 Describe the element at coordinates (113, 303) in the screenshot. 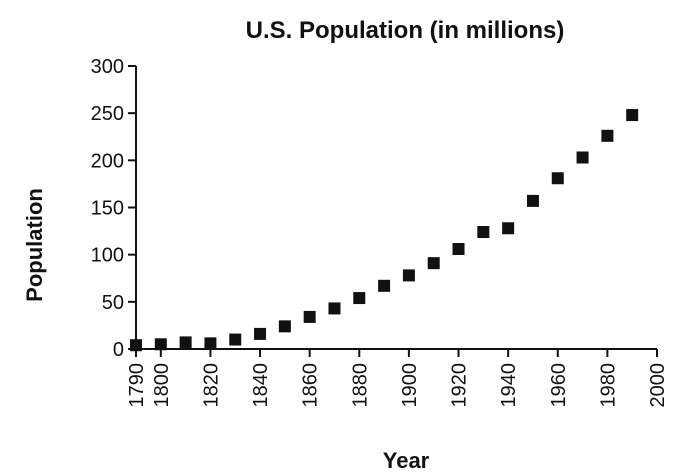

I see `y-tick-label: 50` at that location.